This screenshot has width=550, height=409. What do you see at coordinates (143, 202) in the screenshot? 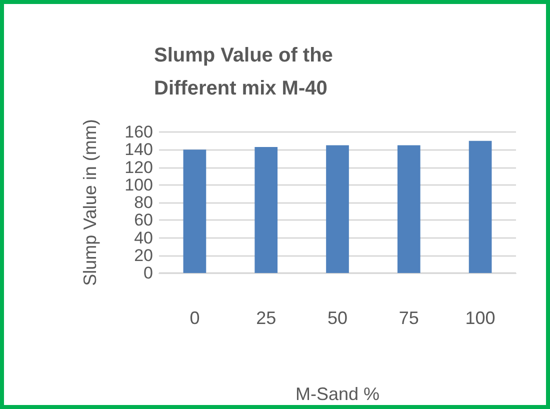
I see `y-tick-label: 80` at bounding box center [143, 202].